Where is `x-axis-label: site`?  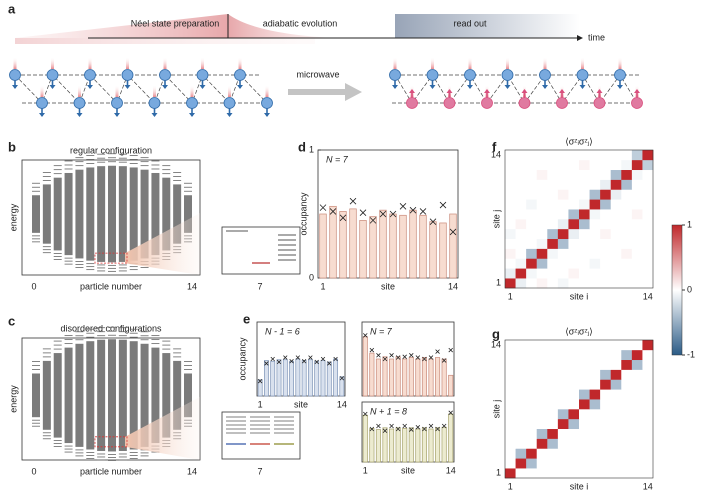 x-axis-label: site is located at coordinates (408, 470).